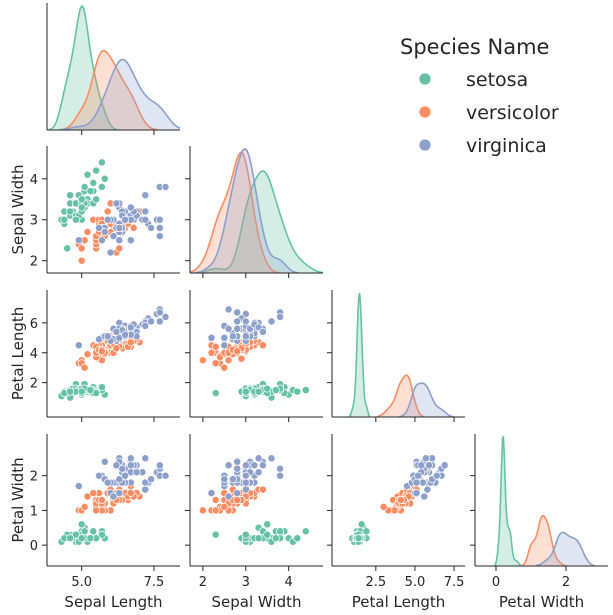 This screenshot has height=615, width=613. I want to click on x-axis-label-petal-width: Petal Width, so click(541, 602).